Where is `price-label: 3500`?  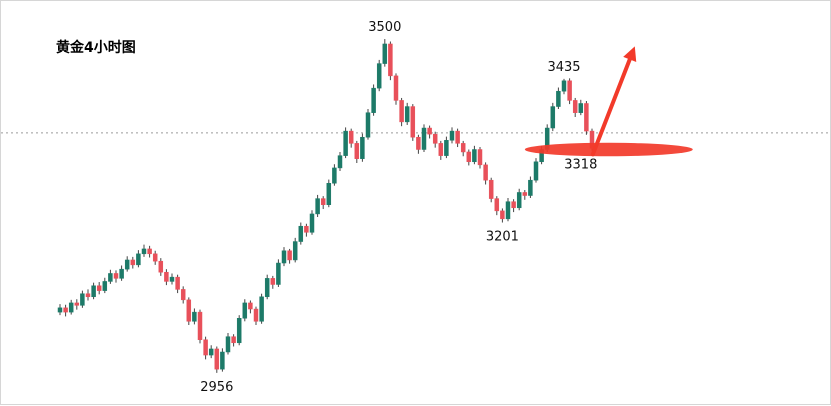 price-label: 3500 is located at coordinates (384, 27).